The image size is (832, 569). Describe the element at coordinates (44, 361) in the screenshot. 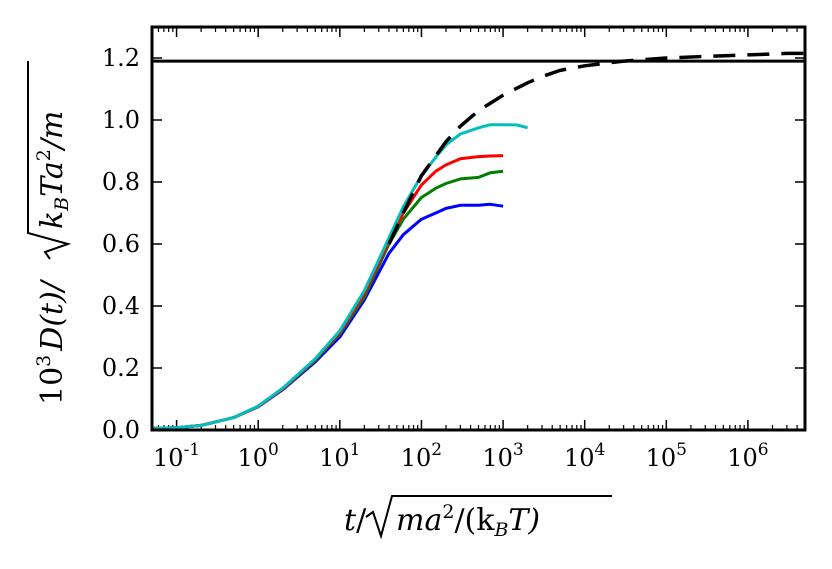

I see `ylabel-prefix-exp: 3` at that location.